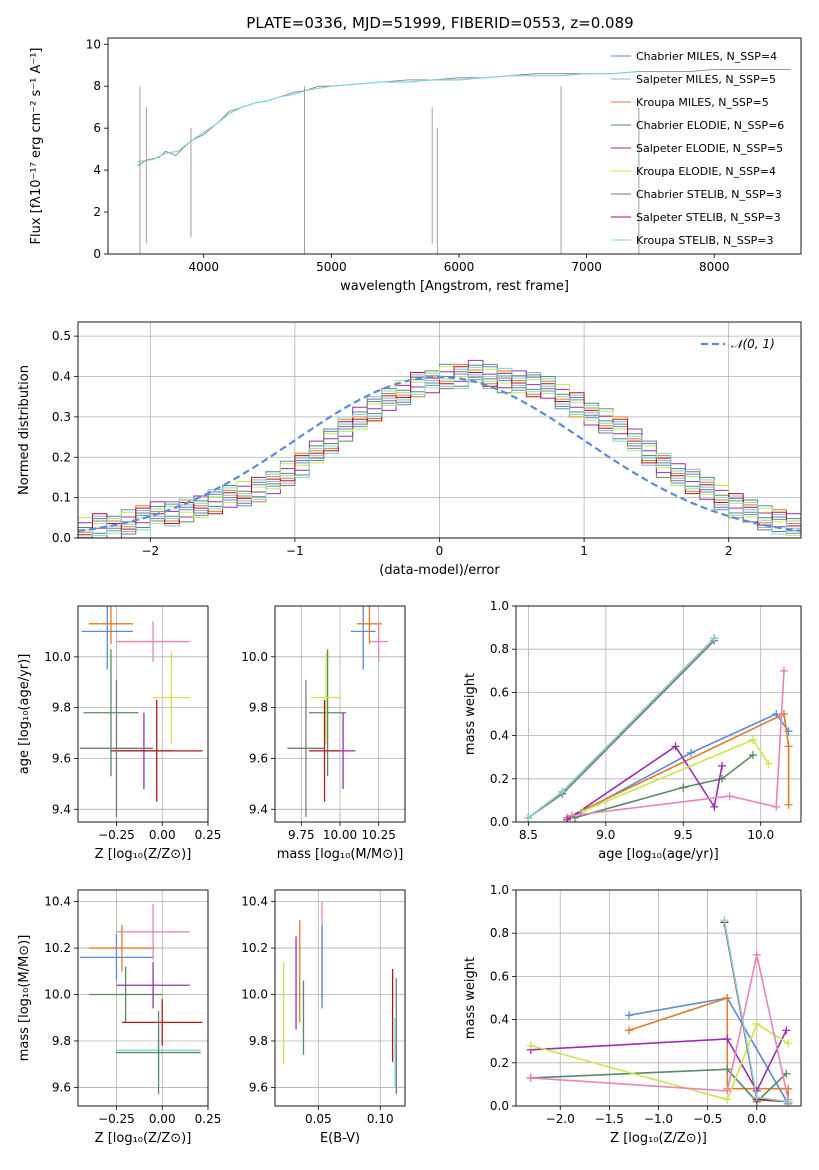 The height and width of the screenshot is (1170, 819). I want to click on tick-label-x: 6000, so click(459, 267).